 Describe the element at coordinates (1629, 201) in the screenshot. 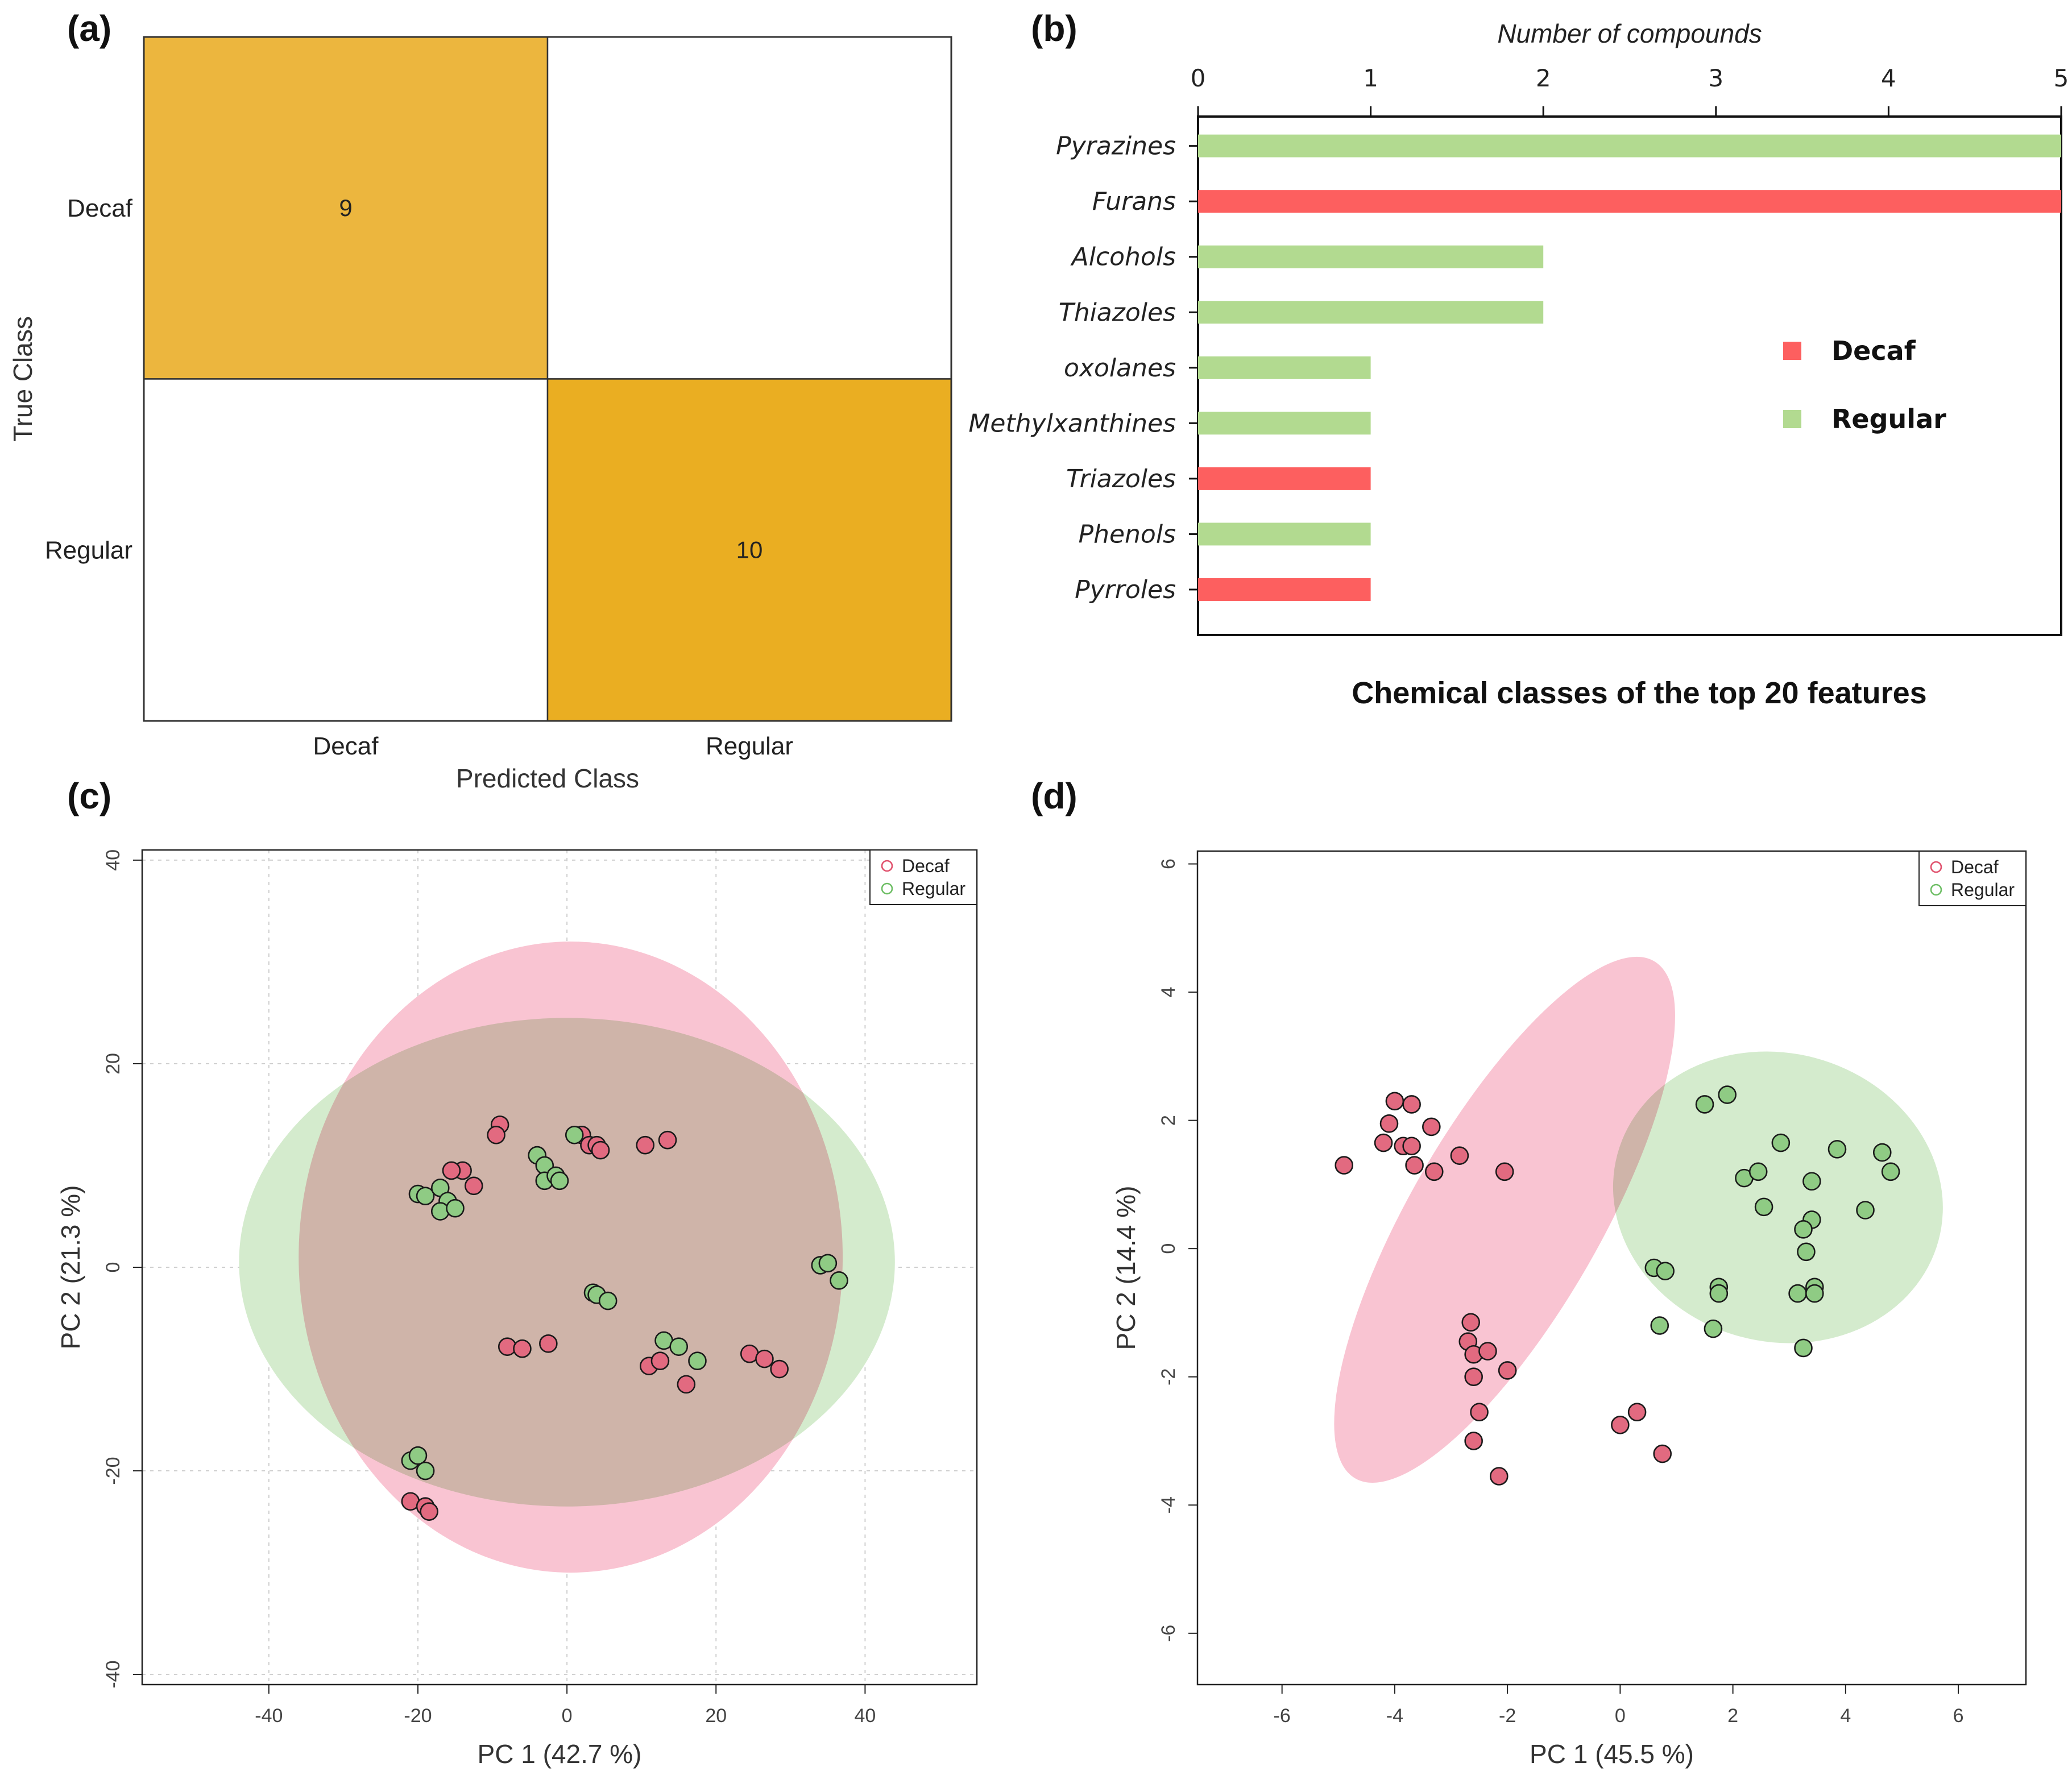

I see `bar-furans` at that location.